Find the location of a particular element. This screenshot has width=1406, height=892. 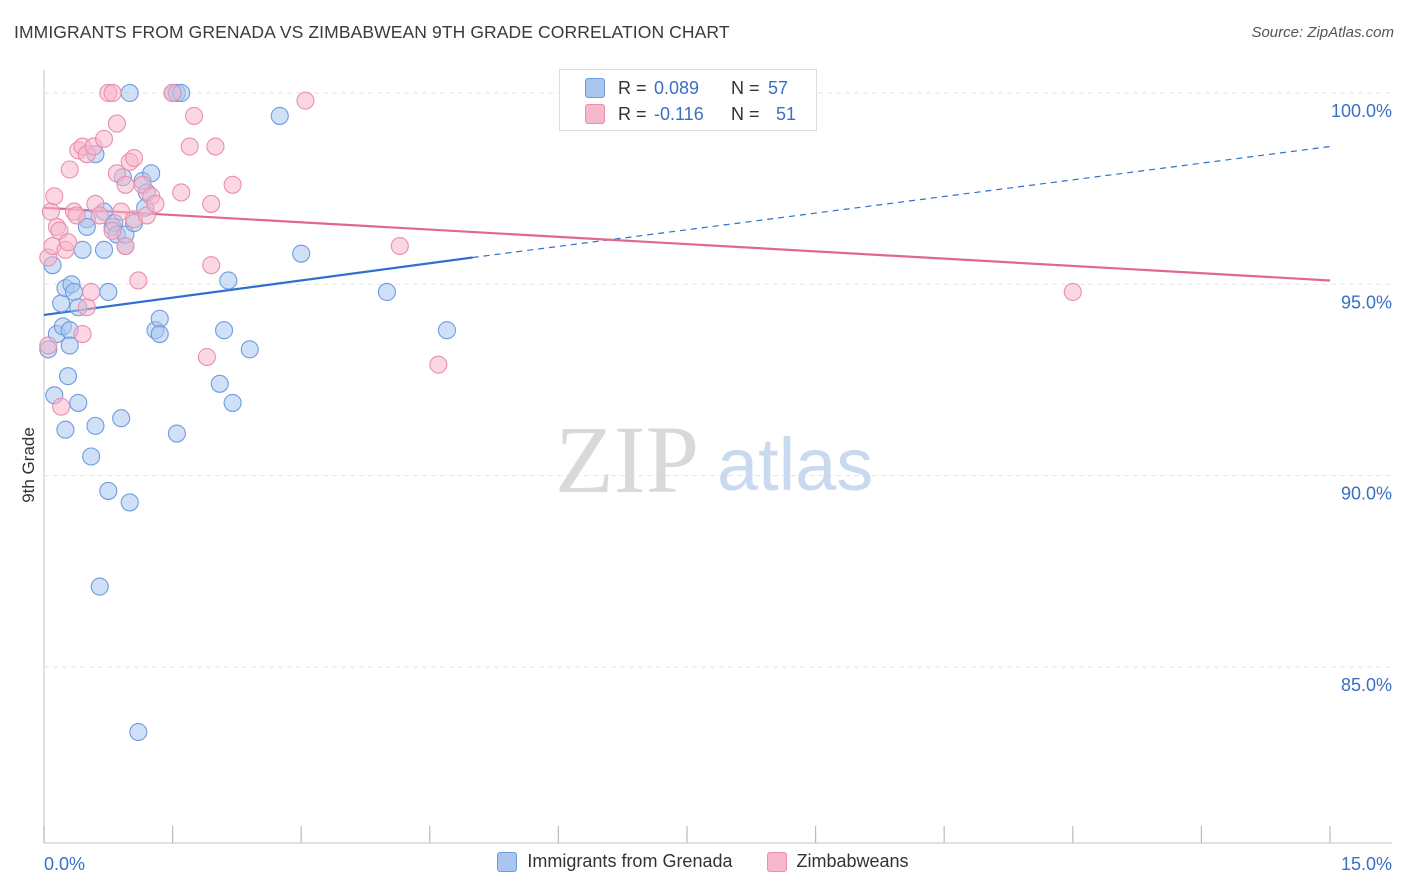

watermark: ZIP atlas is located at coordinates (714, 459).